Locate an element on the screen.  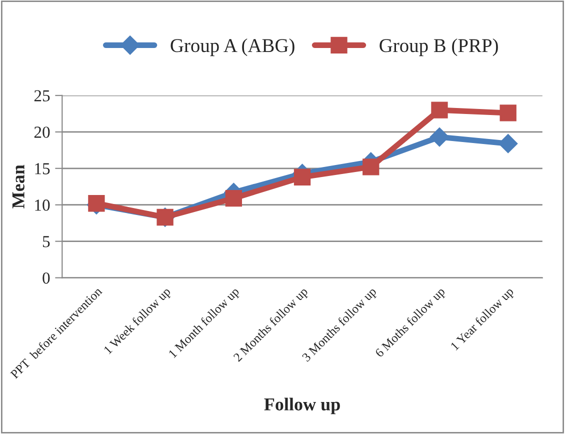
y-tick-label: 5 is located at coordinates (46, 242).